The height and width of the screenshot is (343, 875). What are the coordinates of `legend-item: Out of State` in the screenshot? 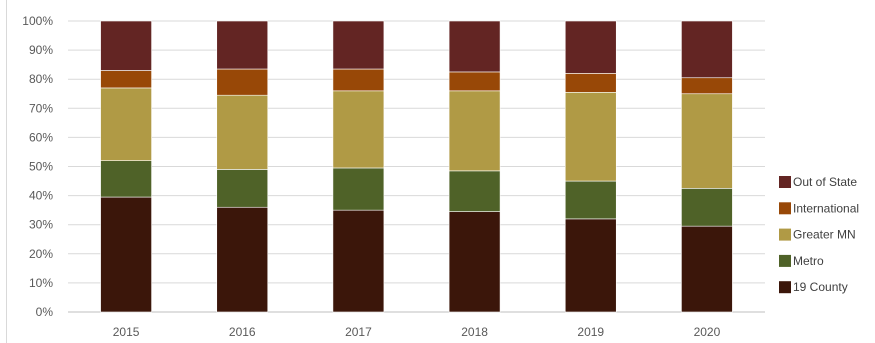 It's located at (818, 182).